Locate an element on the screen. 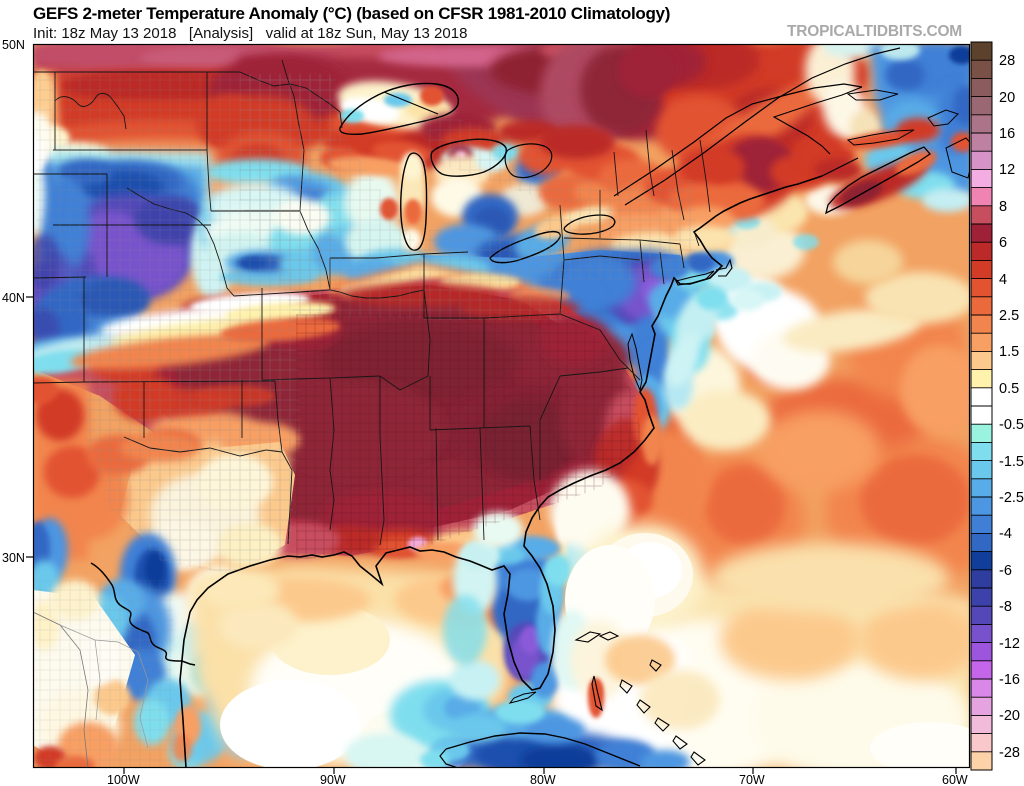  svg-text: 40N is located at coordinates (13, 298).